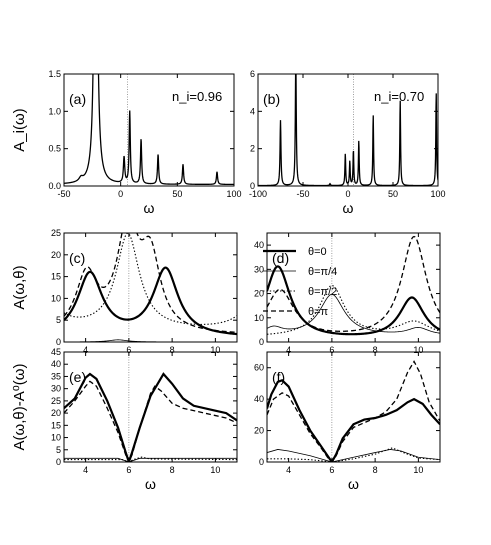 Image resolution: width=491 pixels, height=545 pixels. I want to click on panel-b: -100 -50 0 50 100 0 2 4 6 (b) n_i=0.70 ω, so click(347, 142).